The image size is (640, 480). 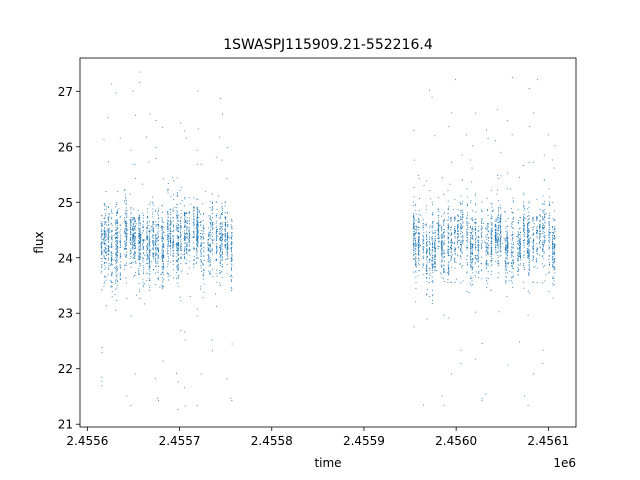 I want to click on chart-title: 1SWASPJ115909.21-552216.4, so click(x=328, y=45).